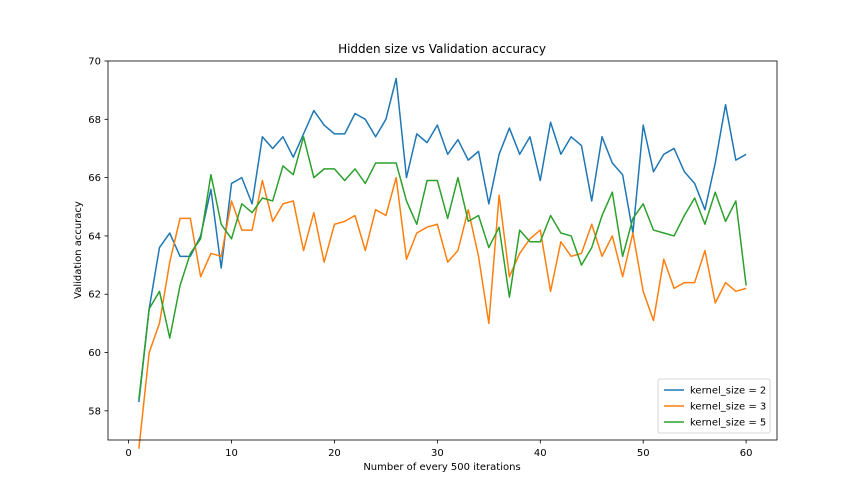 The height and width of the screenshot is (504, 864). Describe the element at coordinates (437, 453) in the screenshot. I see `x-tick-label: 30` at that location.